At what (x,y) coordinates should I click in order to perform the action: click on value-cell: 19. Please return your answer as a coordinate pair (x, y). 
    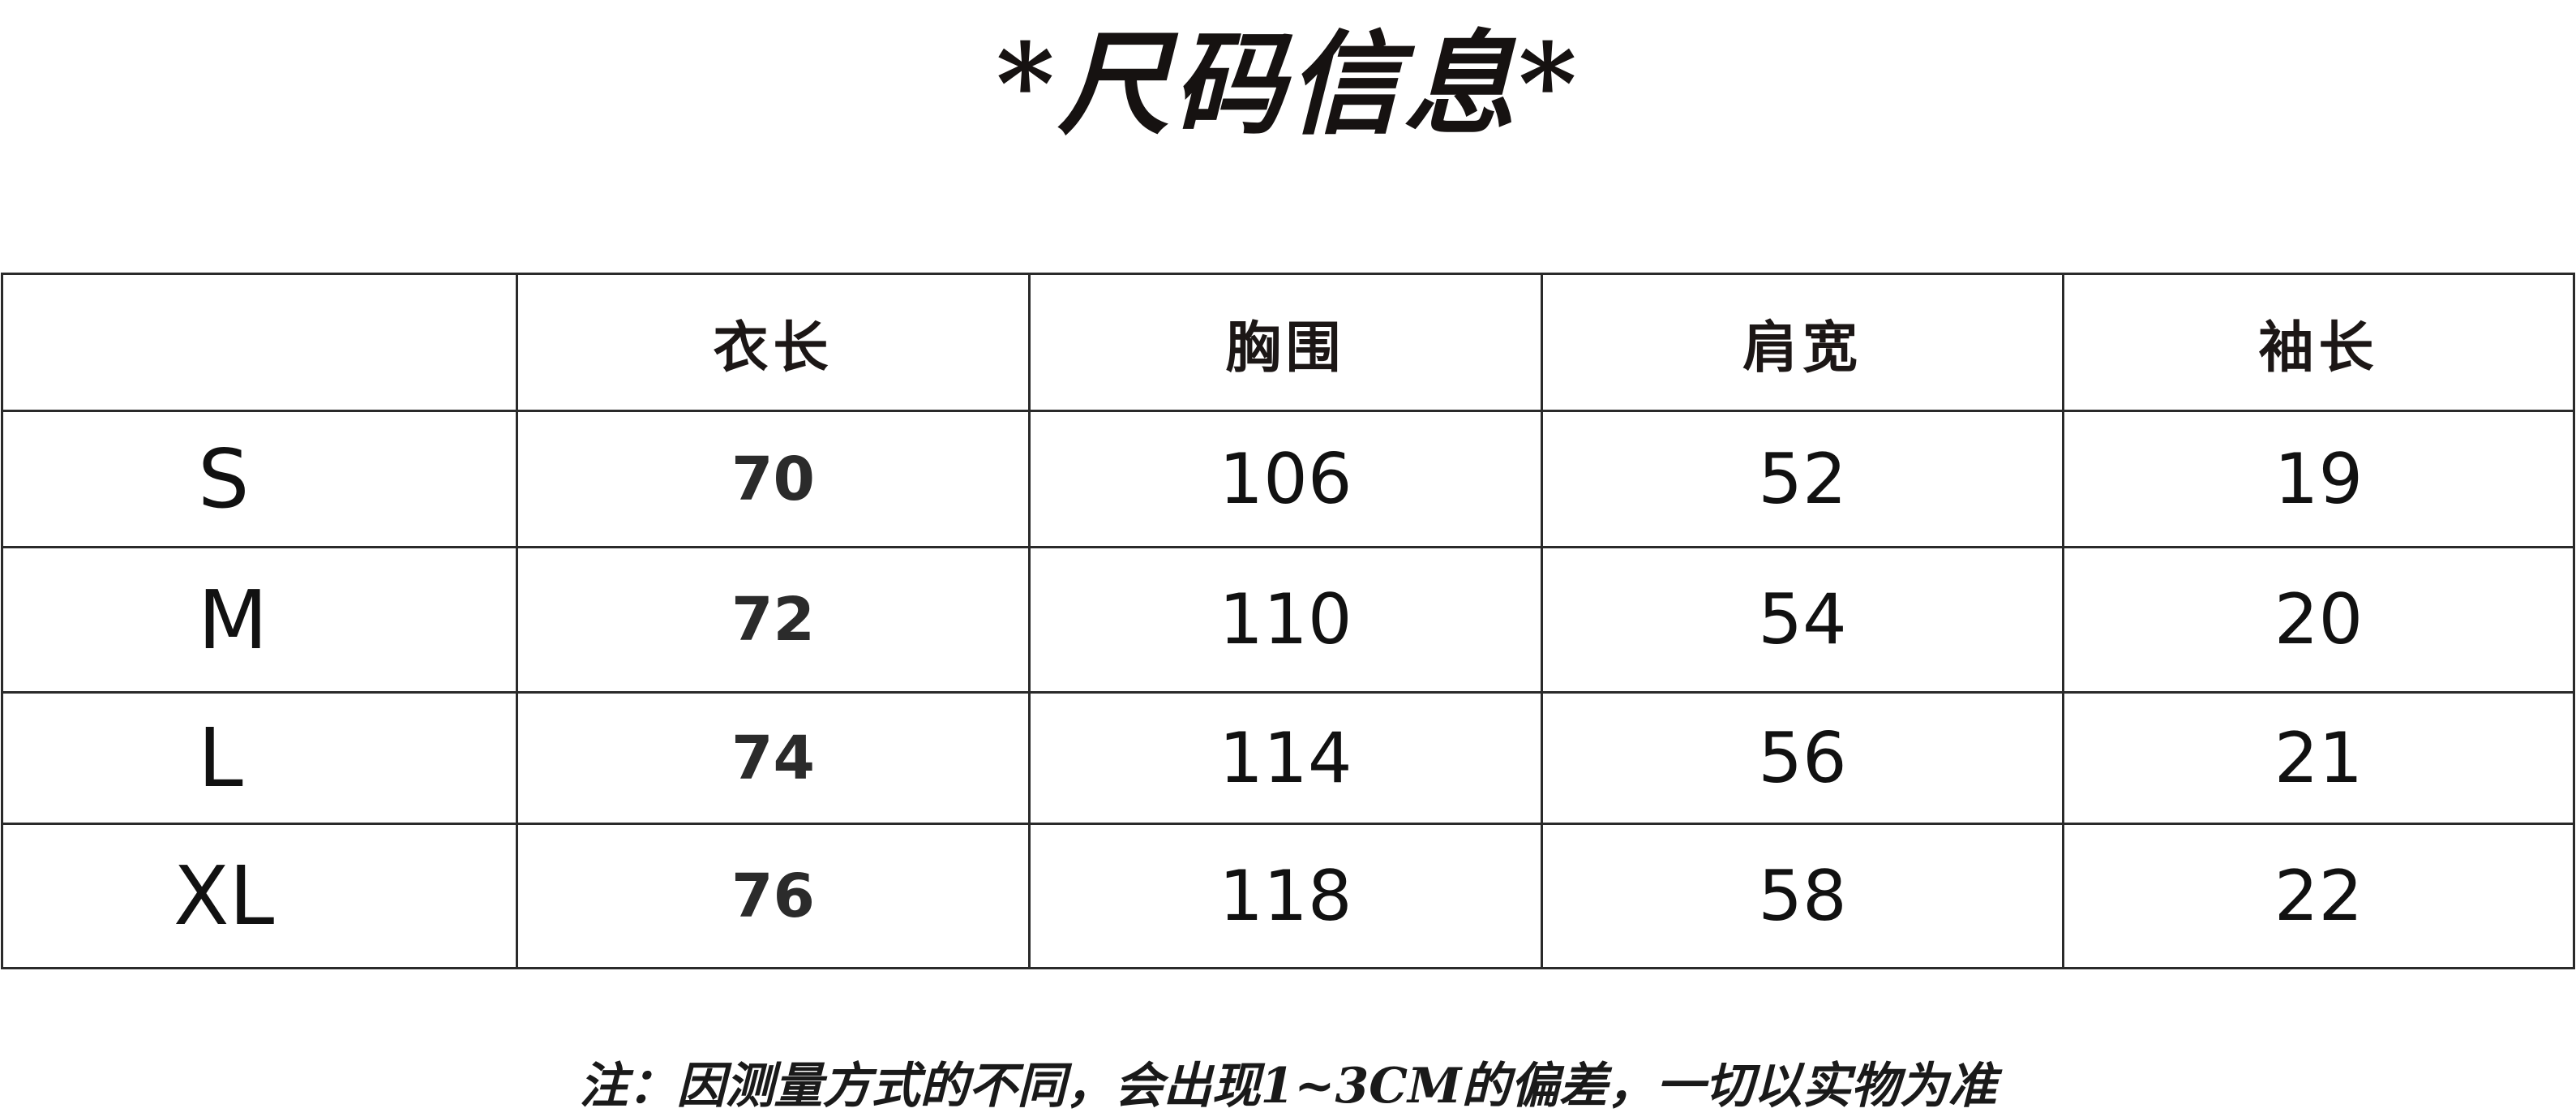
    Looking at the image, I should click on (2318, 479).